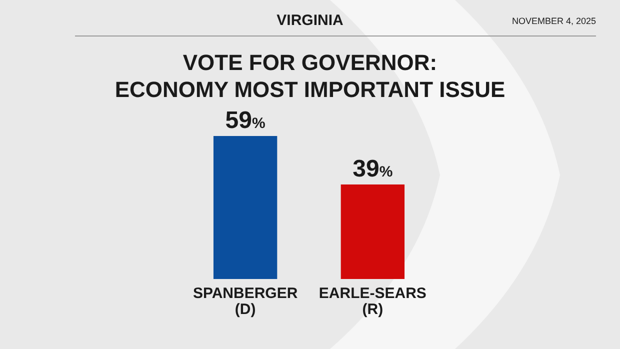 This screenshot has height=349, width=620. I want to click on x-tick-label: EARLE-SEARS (R), so click(372, 301).